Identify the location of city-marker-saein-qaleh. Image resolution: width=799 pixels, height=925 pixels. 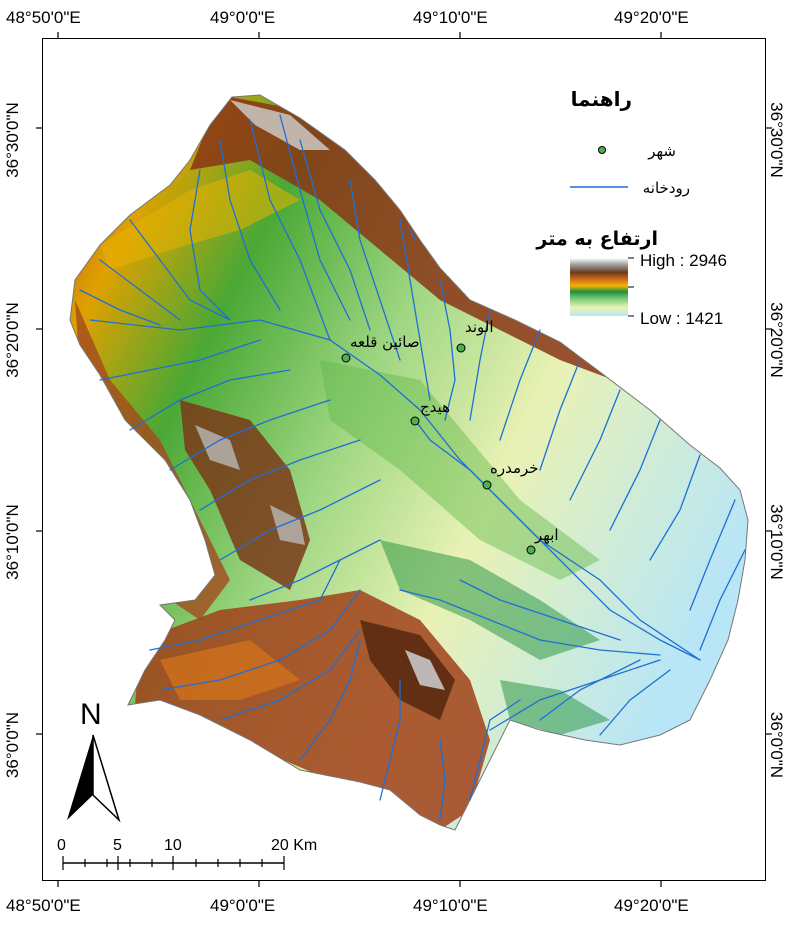
(346, 358).